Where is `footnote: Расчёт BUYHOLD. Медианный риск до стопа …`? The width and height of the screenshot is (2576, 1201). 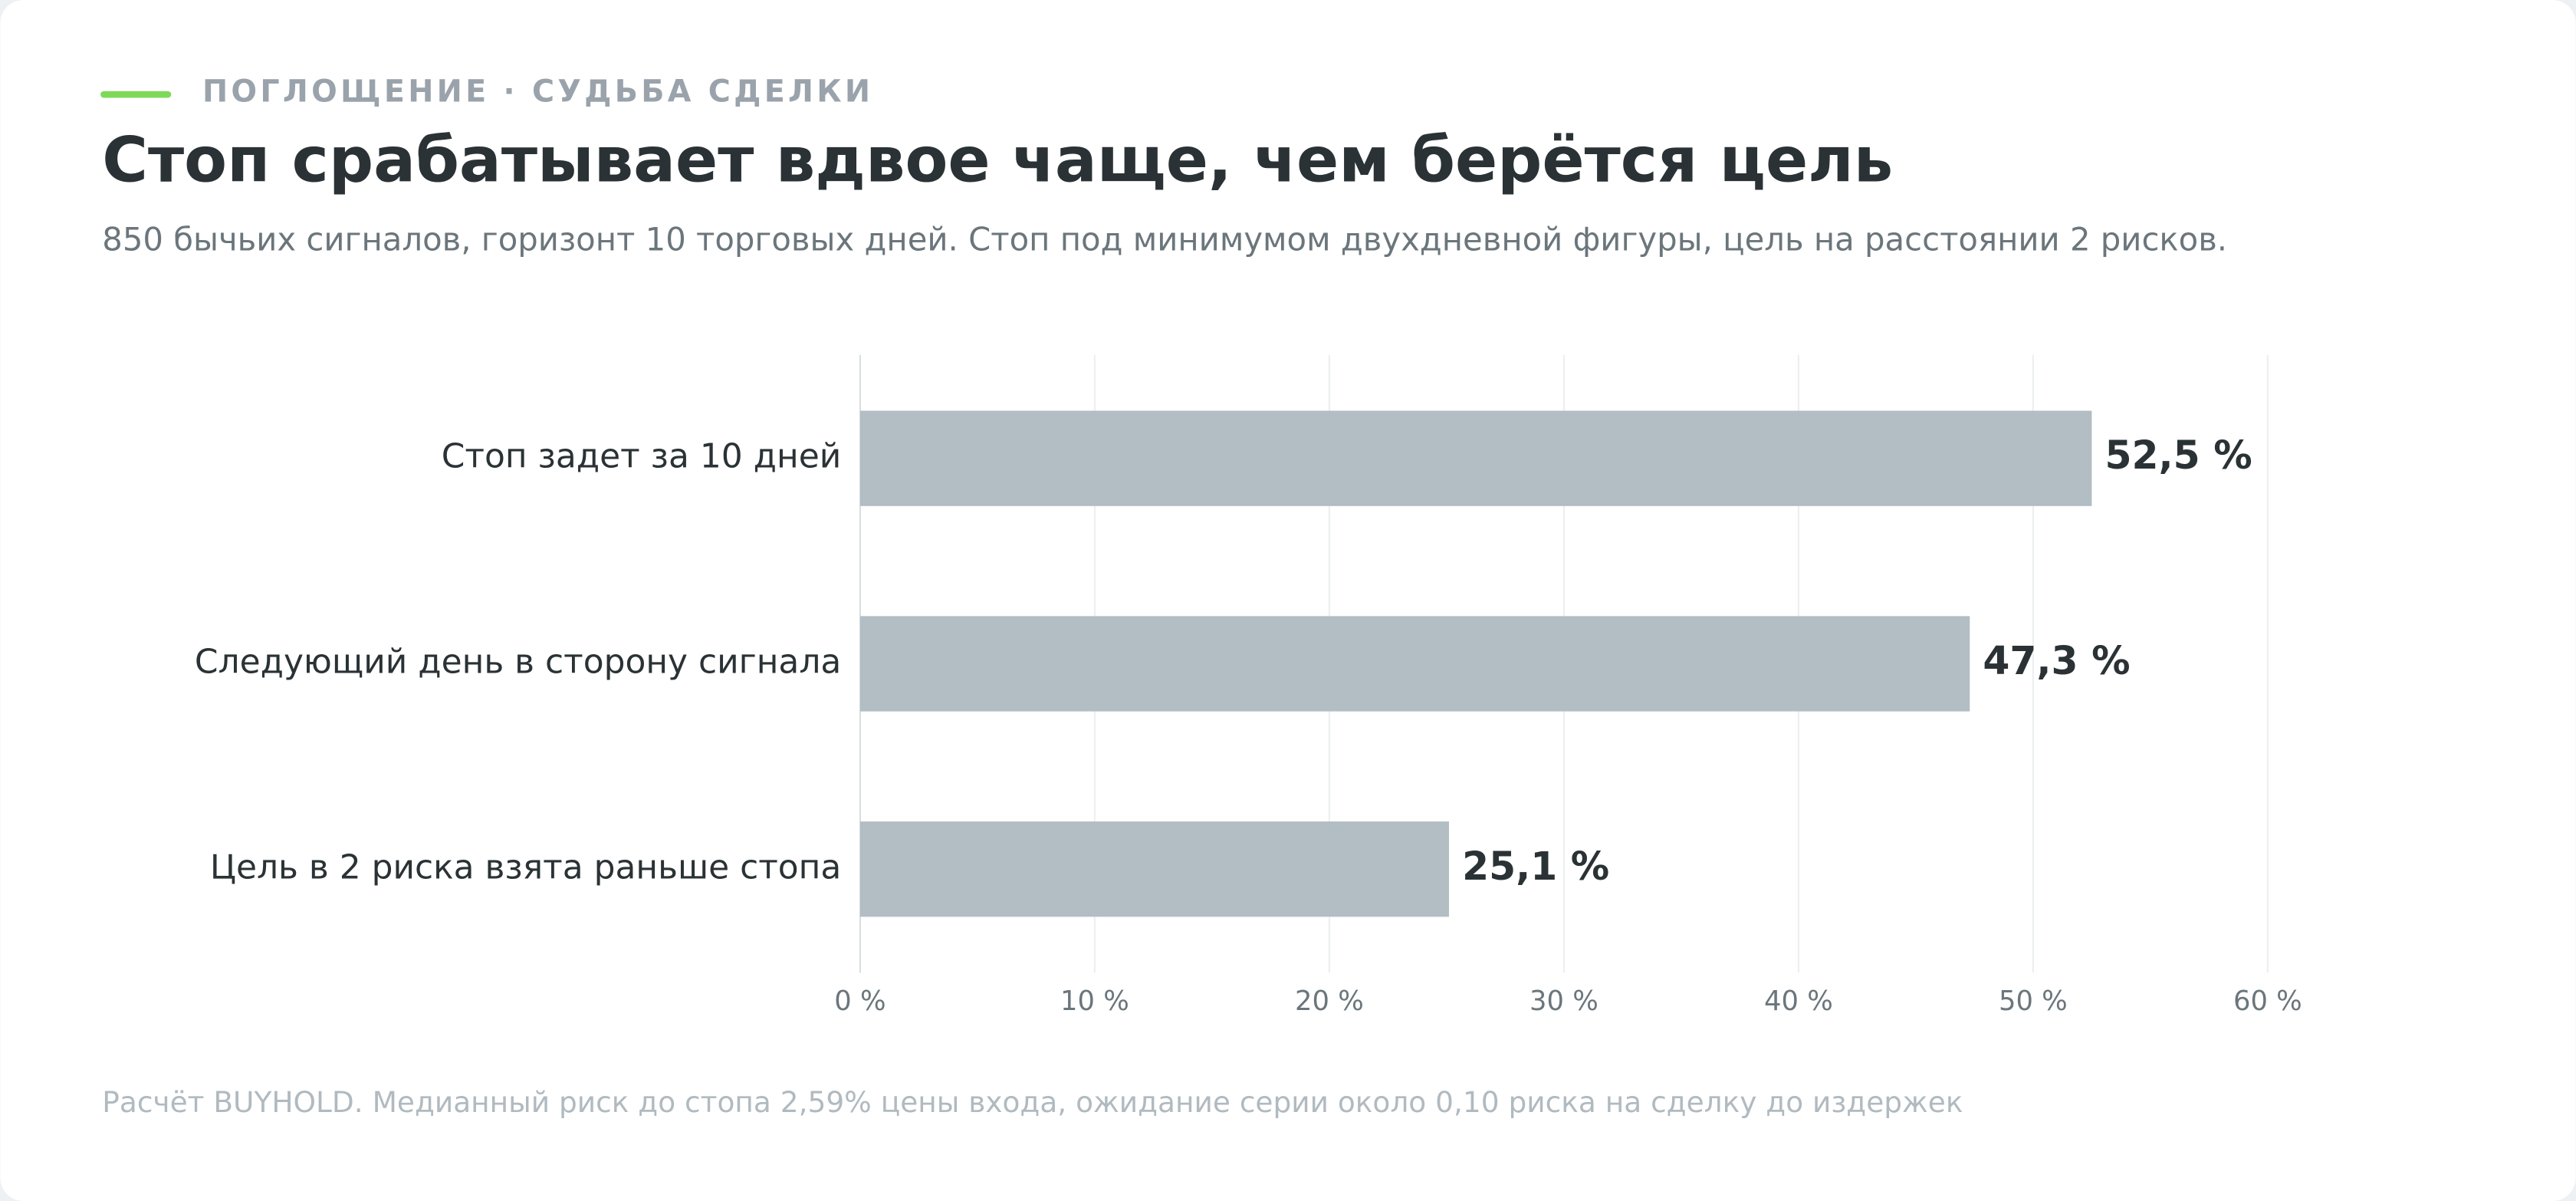 footnote: Расчёт BUYHOLD. Медианный риск до стопа … is located at coordinates (1033, 1102).